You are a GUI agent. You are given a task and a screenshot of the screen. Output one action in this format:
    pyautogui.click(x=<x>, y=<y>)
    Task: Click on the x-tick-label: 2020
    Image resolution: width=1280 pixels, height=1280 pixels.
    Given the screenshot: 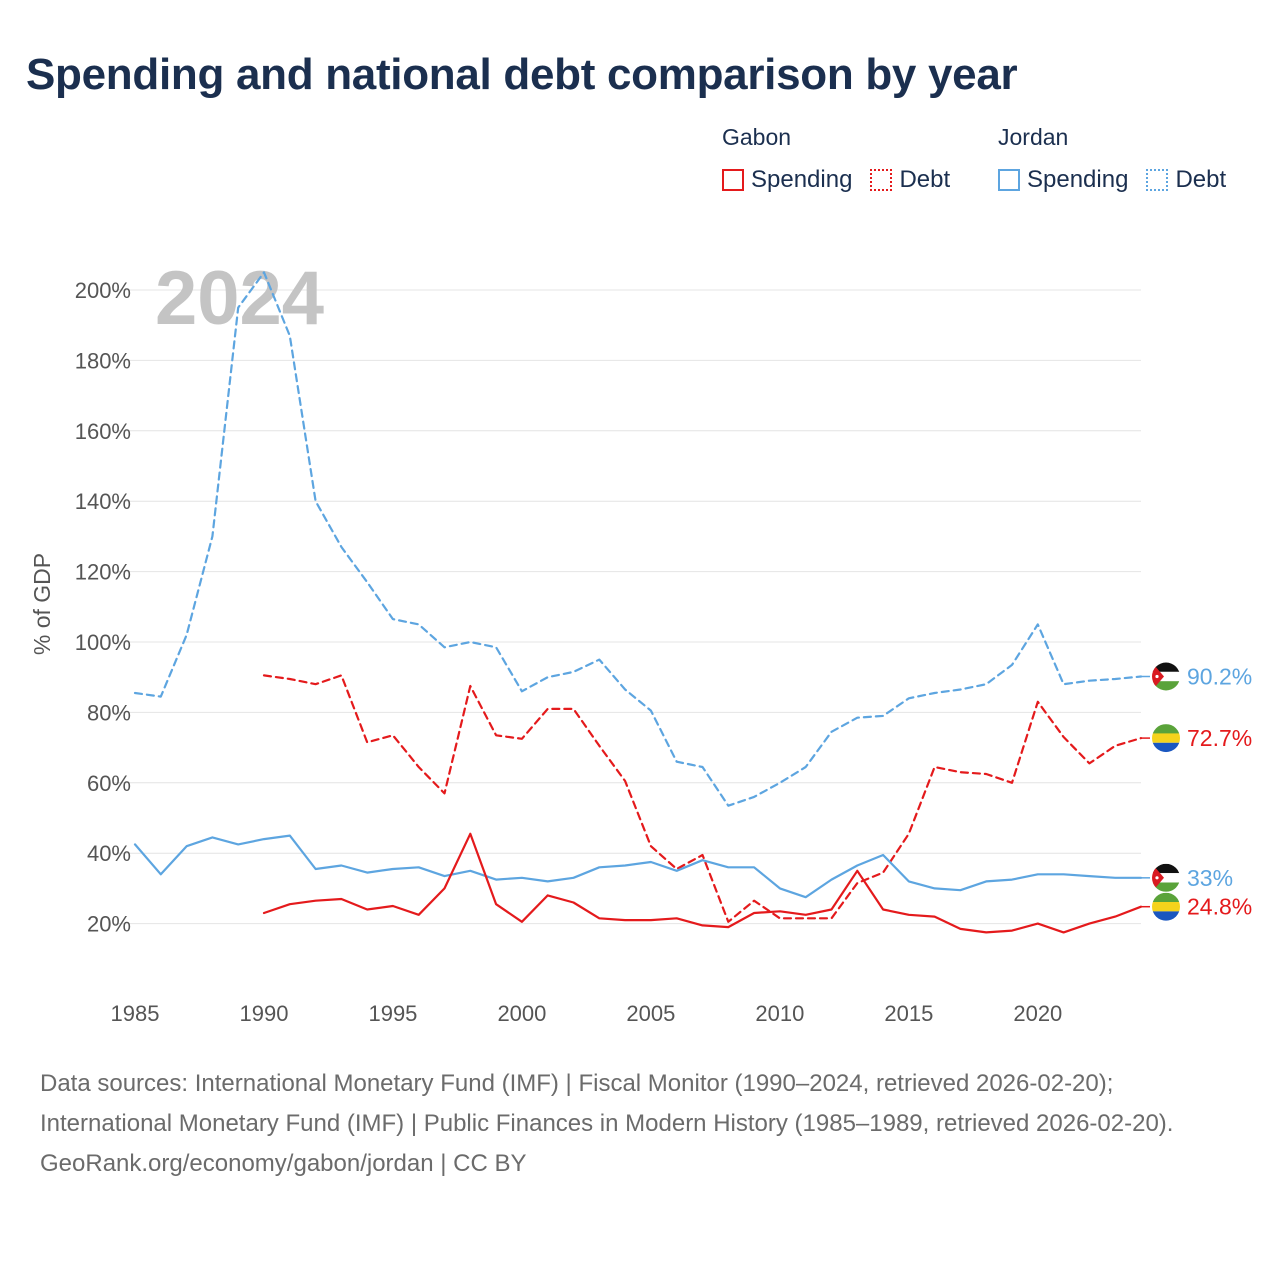 What is the action you would take?
    pyautogui.click(x=1037, y=1013)
    